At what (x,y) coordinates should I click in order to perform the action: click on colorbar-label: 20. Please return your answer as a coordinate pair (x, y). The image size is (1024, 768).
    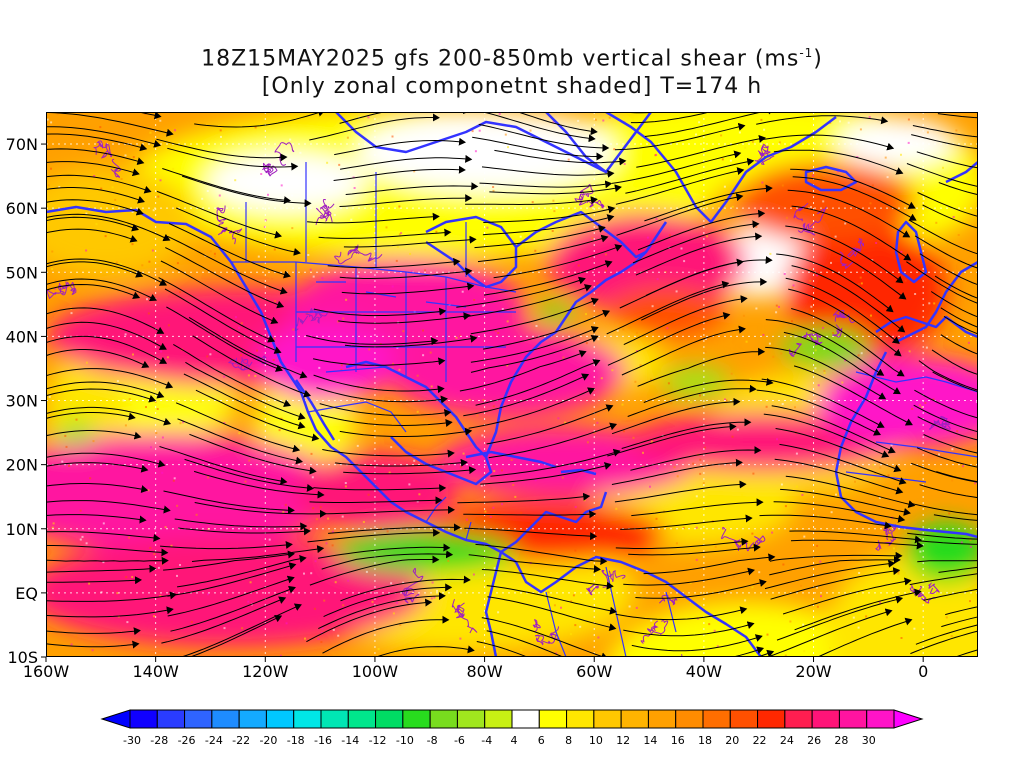
    Looking at the image, I should click on (732, 740).